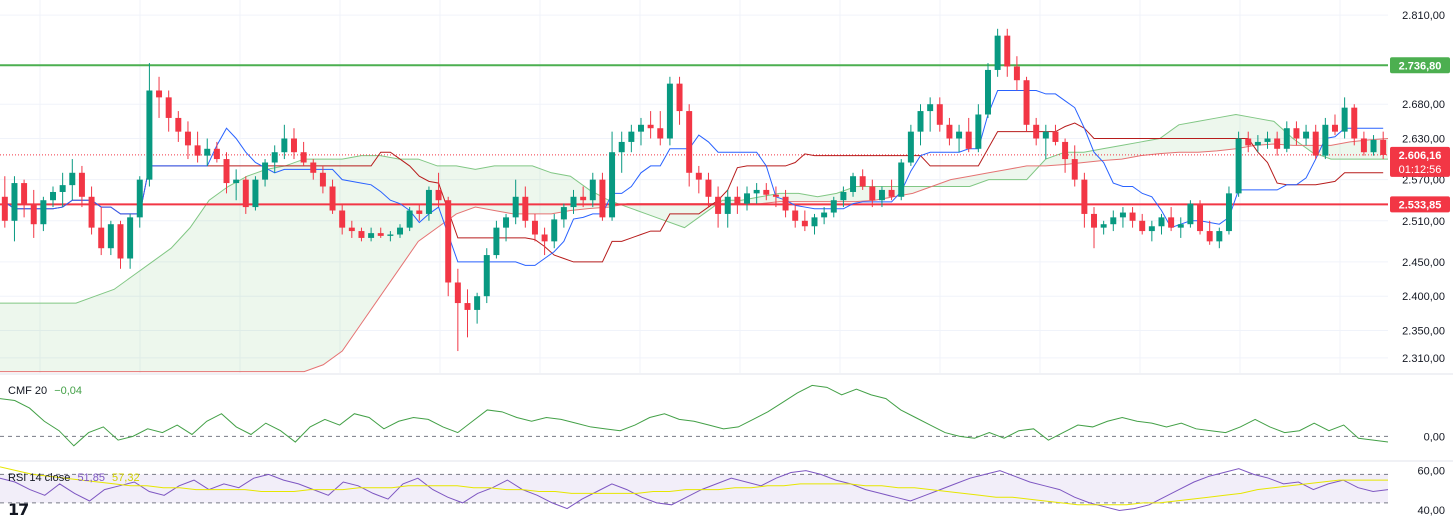 The width and height of the screenshot is (1453, 520). Describe the element at coordinates (47, 391) in the screenshot. I see `cmf-legend: CMF 20 −0,04` at that location.